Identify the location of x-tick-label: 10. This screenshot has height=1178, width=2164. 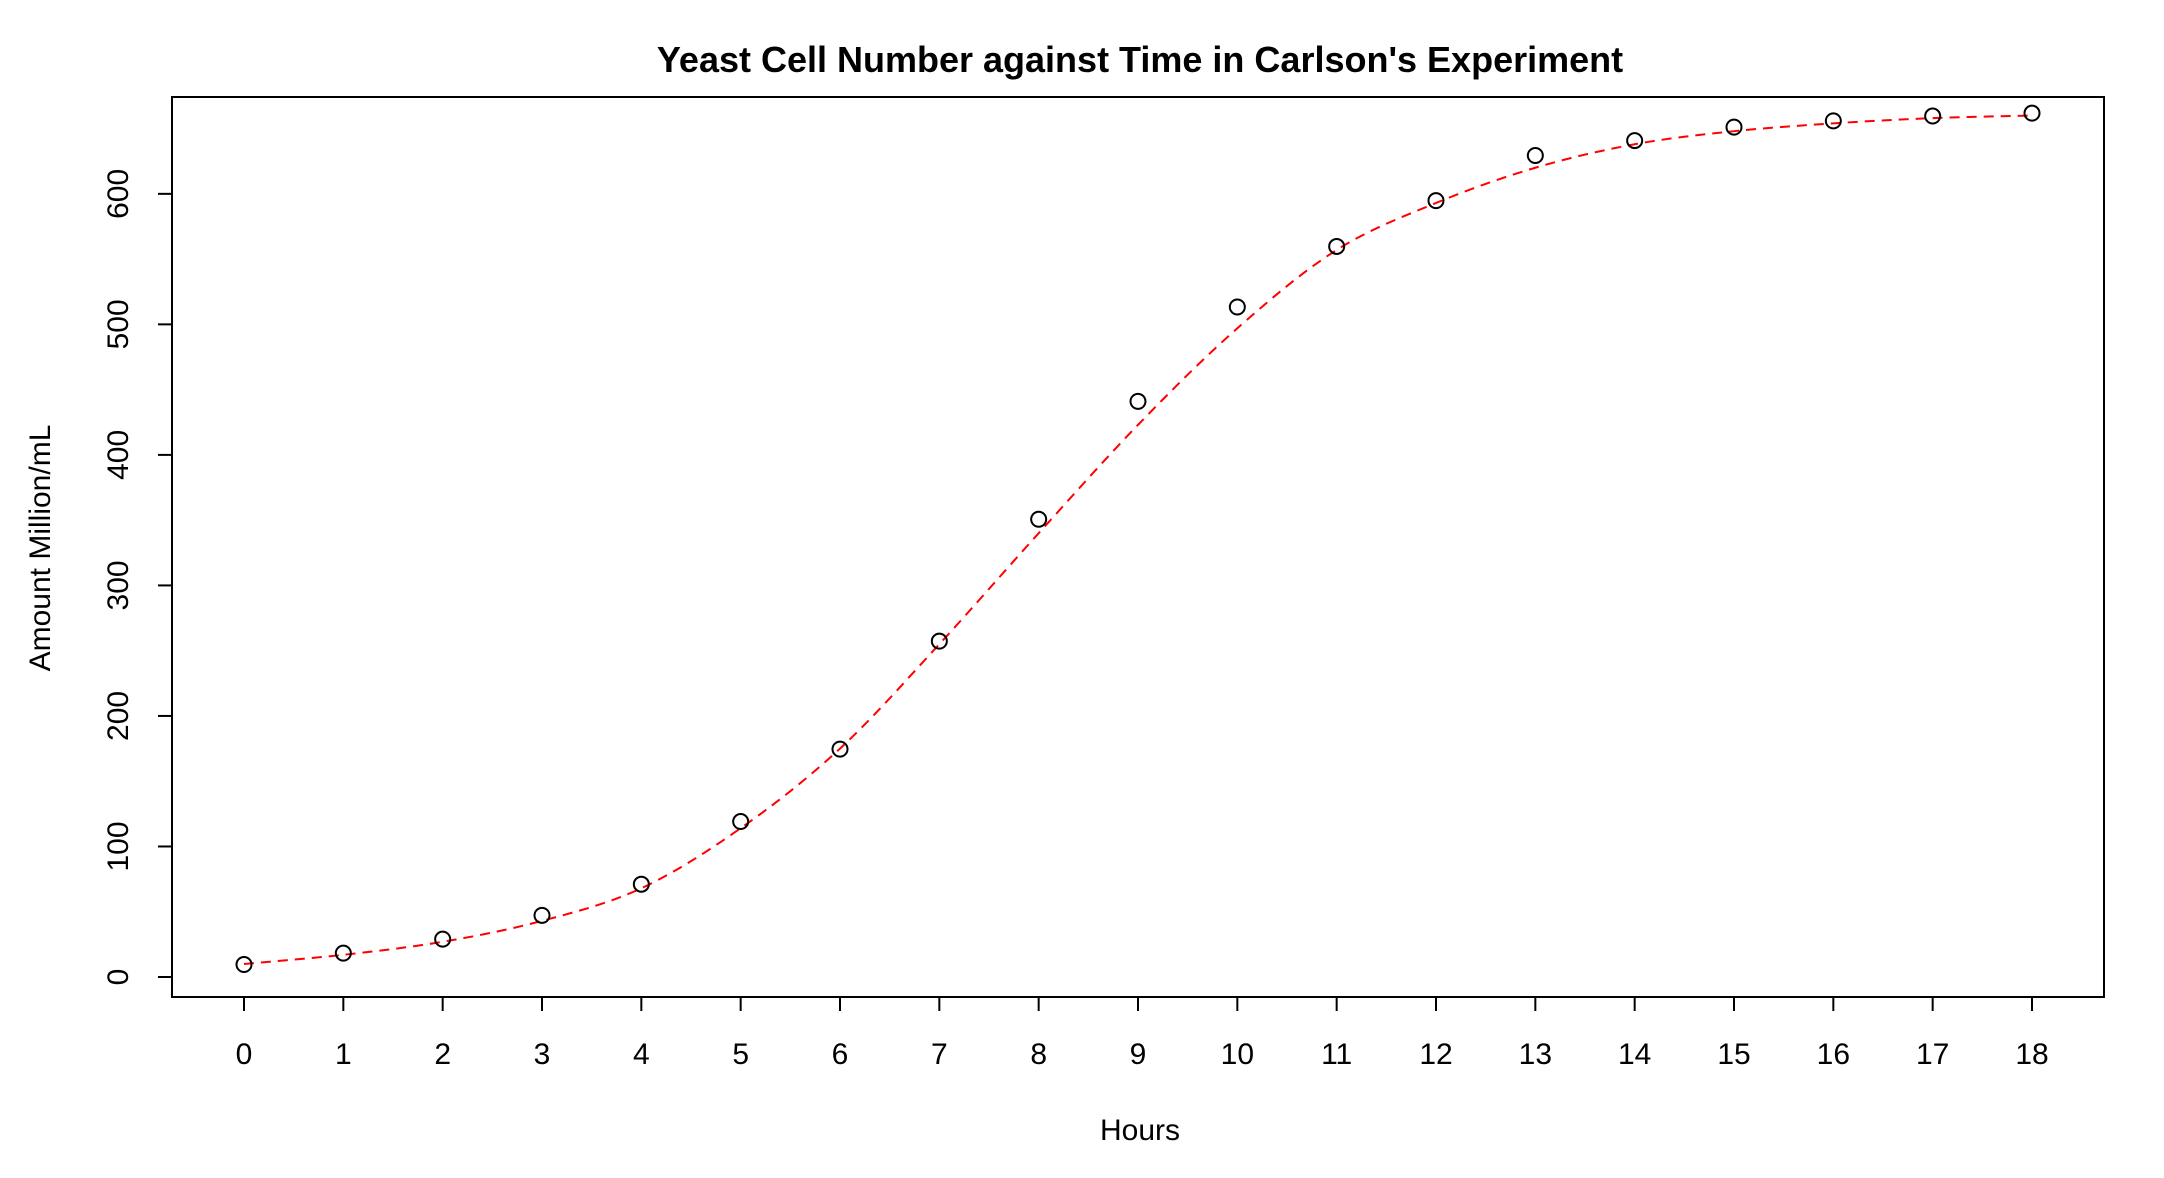
(1237, 1054).